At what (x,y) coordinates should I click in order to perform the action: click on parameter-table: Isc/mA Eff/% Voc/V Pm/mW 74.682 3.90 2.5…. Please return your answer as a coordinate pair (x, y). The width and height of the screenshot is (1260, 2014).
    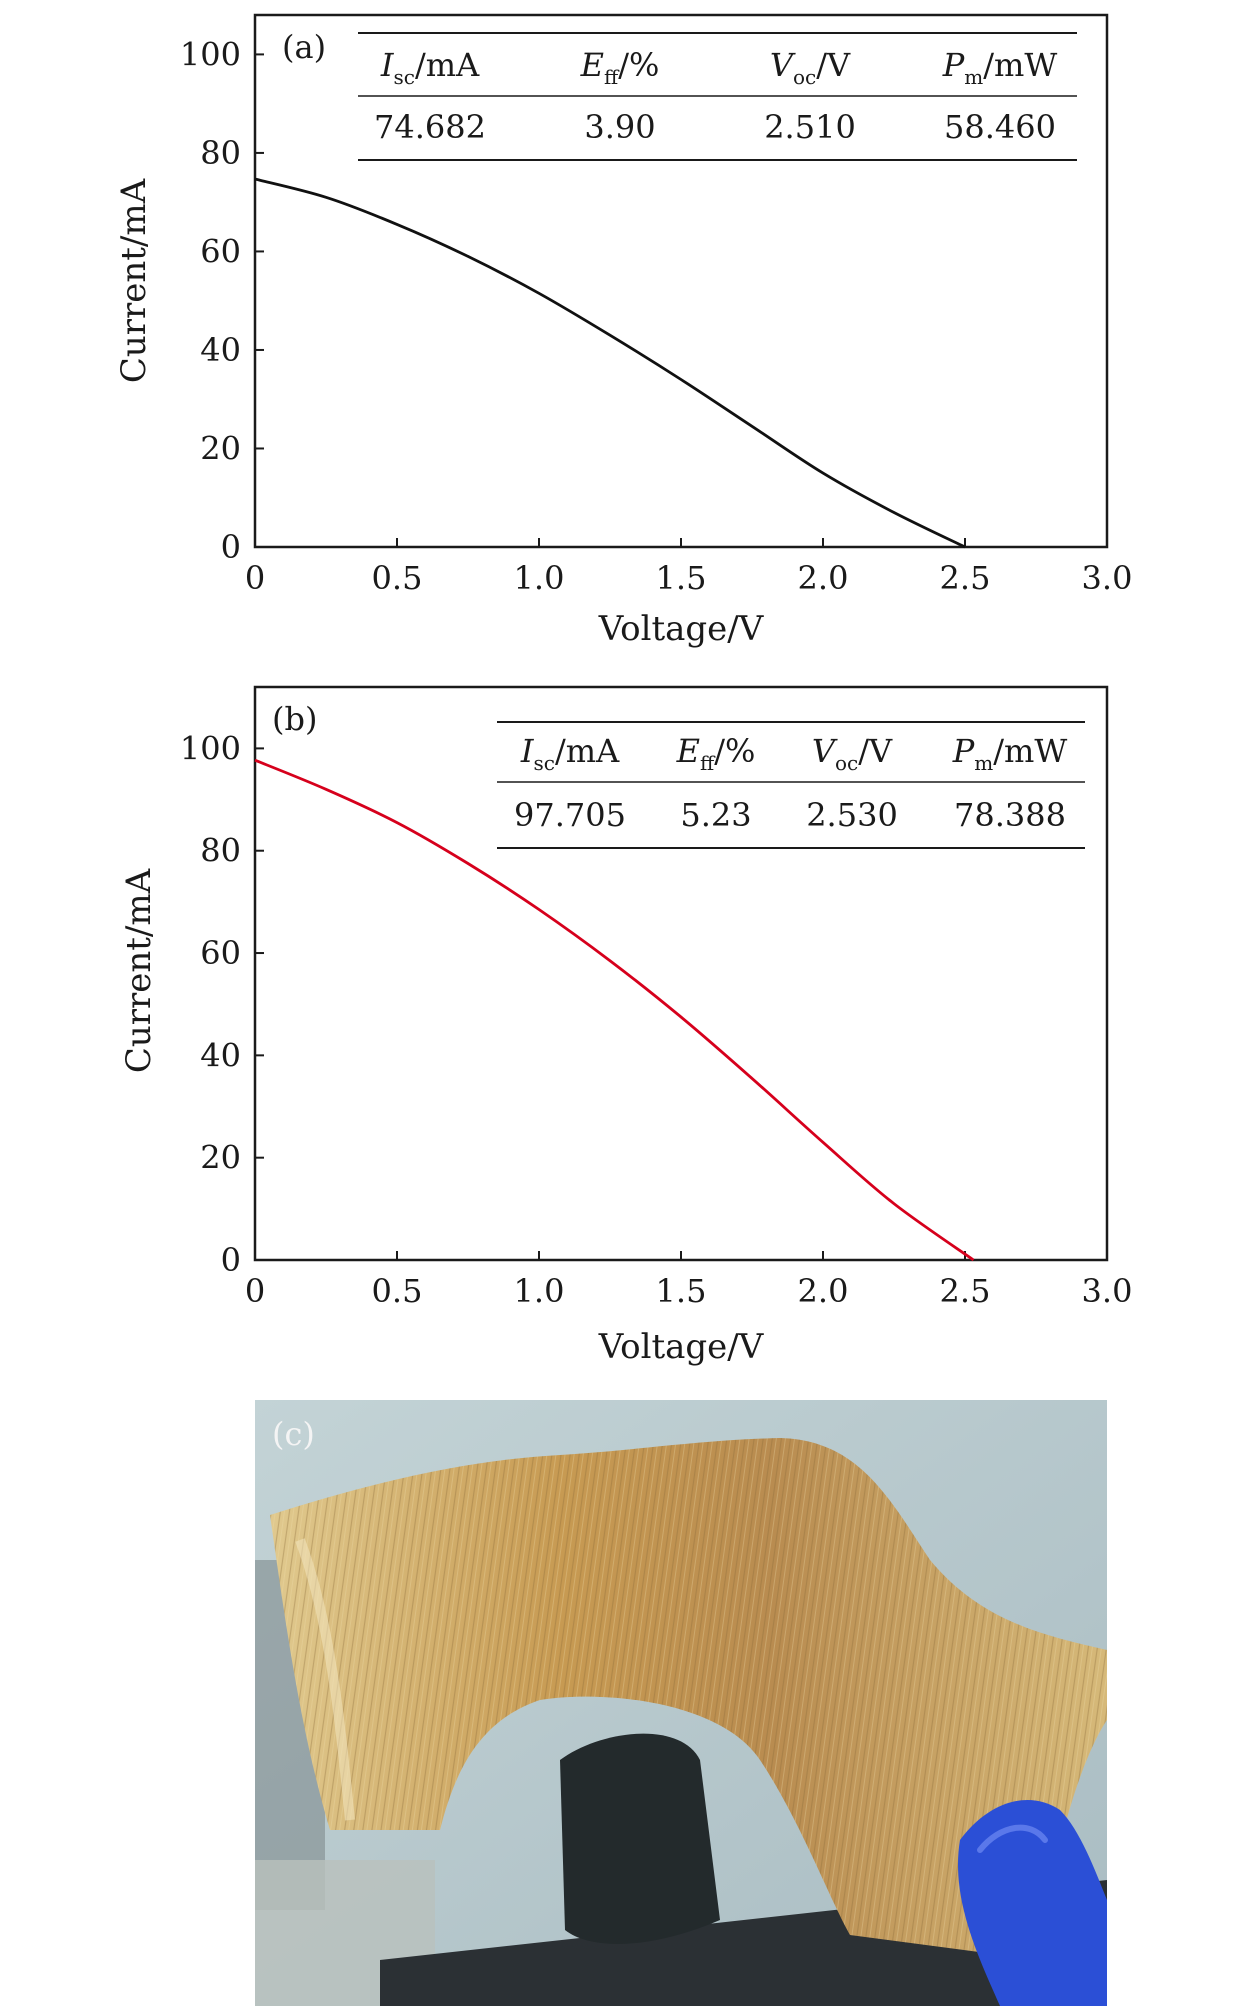
    Looking at the image, I should click on (717, 96).